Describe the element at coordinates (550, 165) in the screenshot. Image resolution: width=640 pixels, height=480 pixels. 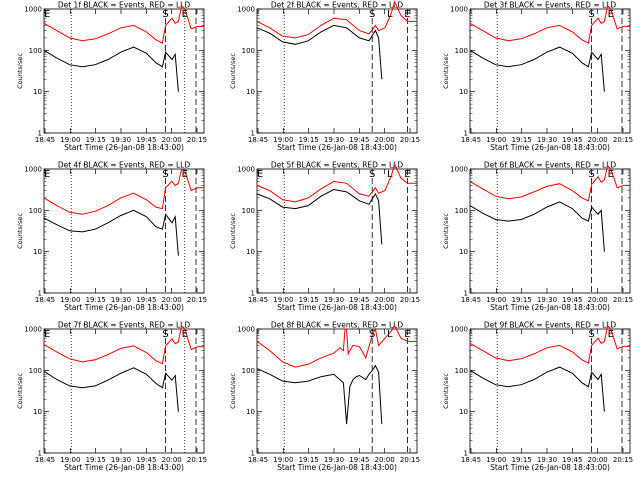
I see `plot-title: Det 6f BLACK = Events, RED = LLD` at that location.